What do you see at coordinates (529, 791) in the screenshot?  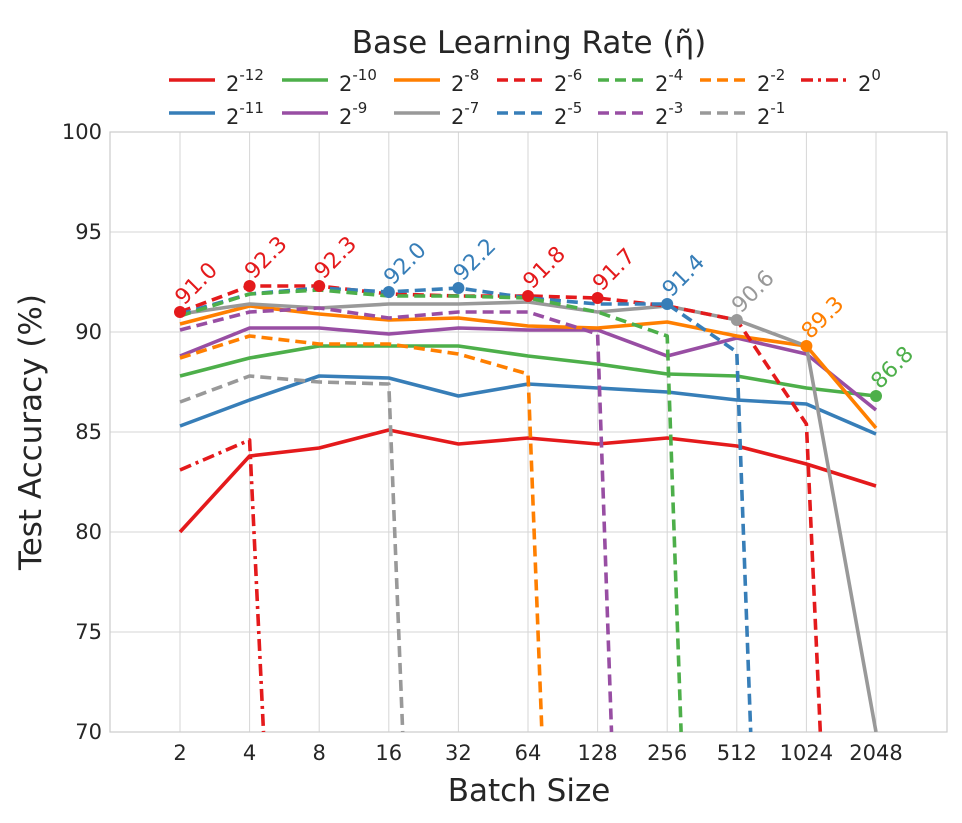 I see `x-axis-label: Batch Size` at bounding box center [529, 791].